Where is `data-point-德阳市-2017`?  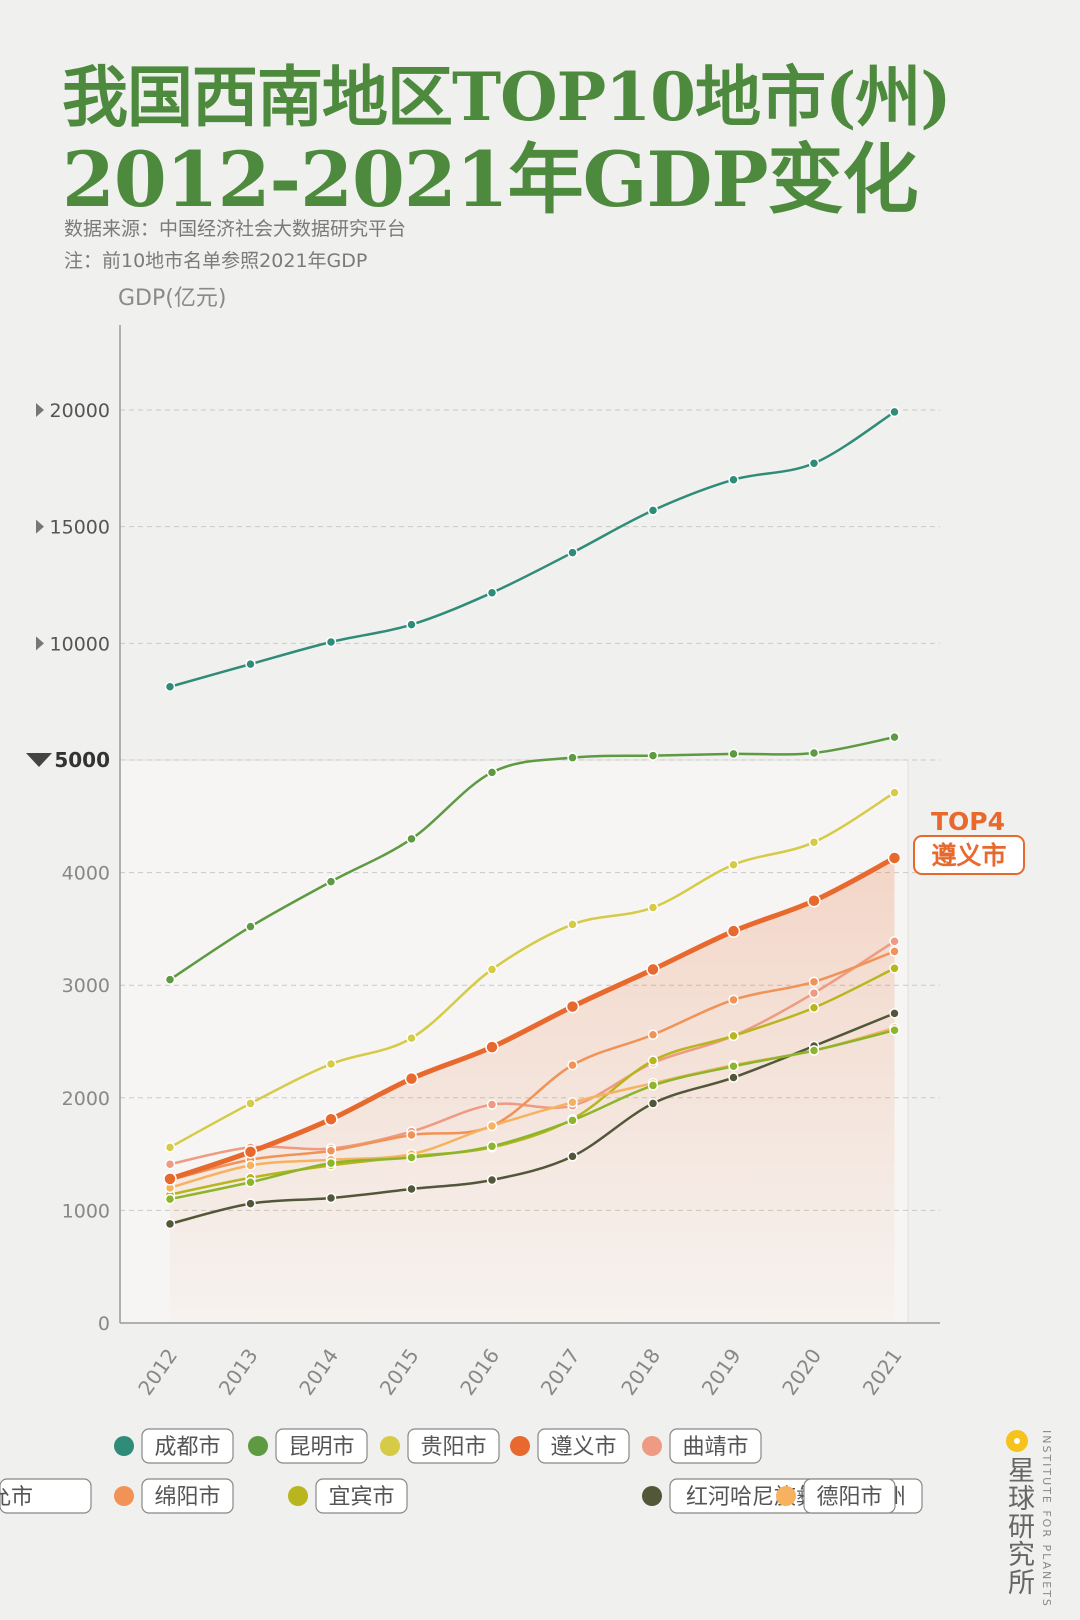 data-point-德阳市-2017 is located at coordinates (572, 1102).